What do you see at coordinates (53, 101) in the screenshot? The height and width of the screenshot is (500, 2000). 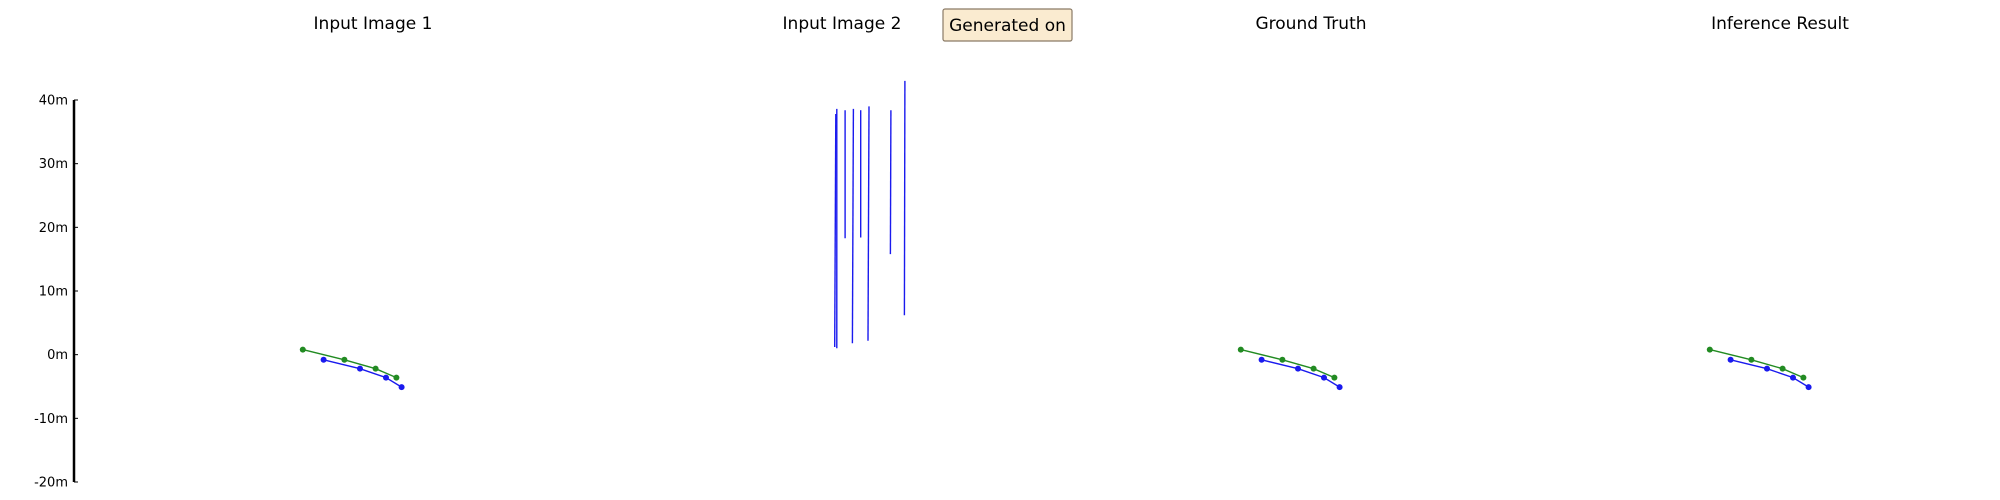 I see `y-tick-label: 40m` at bounding box center [53, 101].